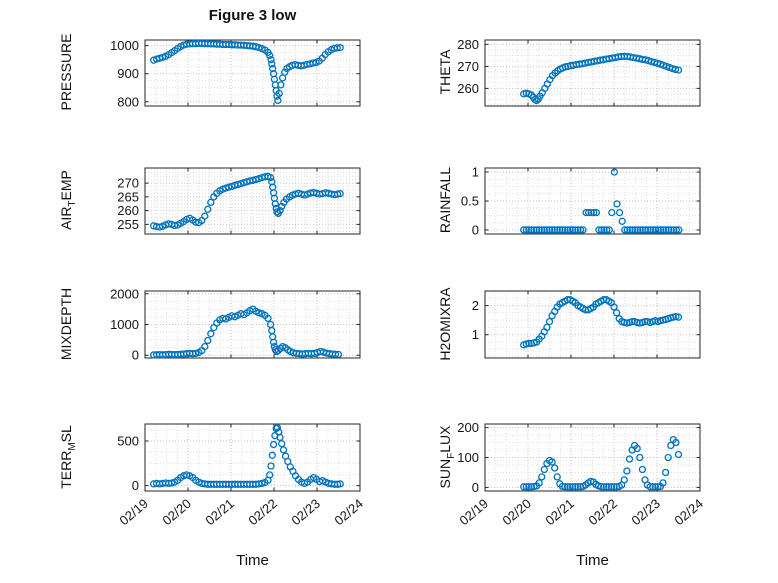 The height and width of the screenshot is (583, 778). I want to click on subplot-terr-msl: 0 500 02/19 02/20 02/21 02/22 02/23 02/24, so click(241, 475).